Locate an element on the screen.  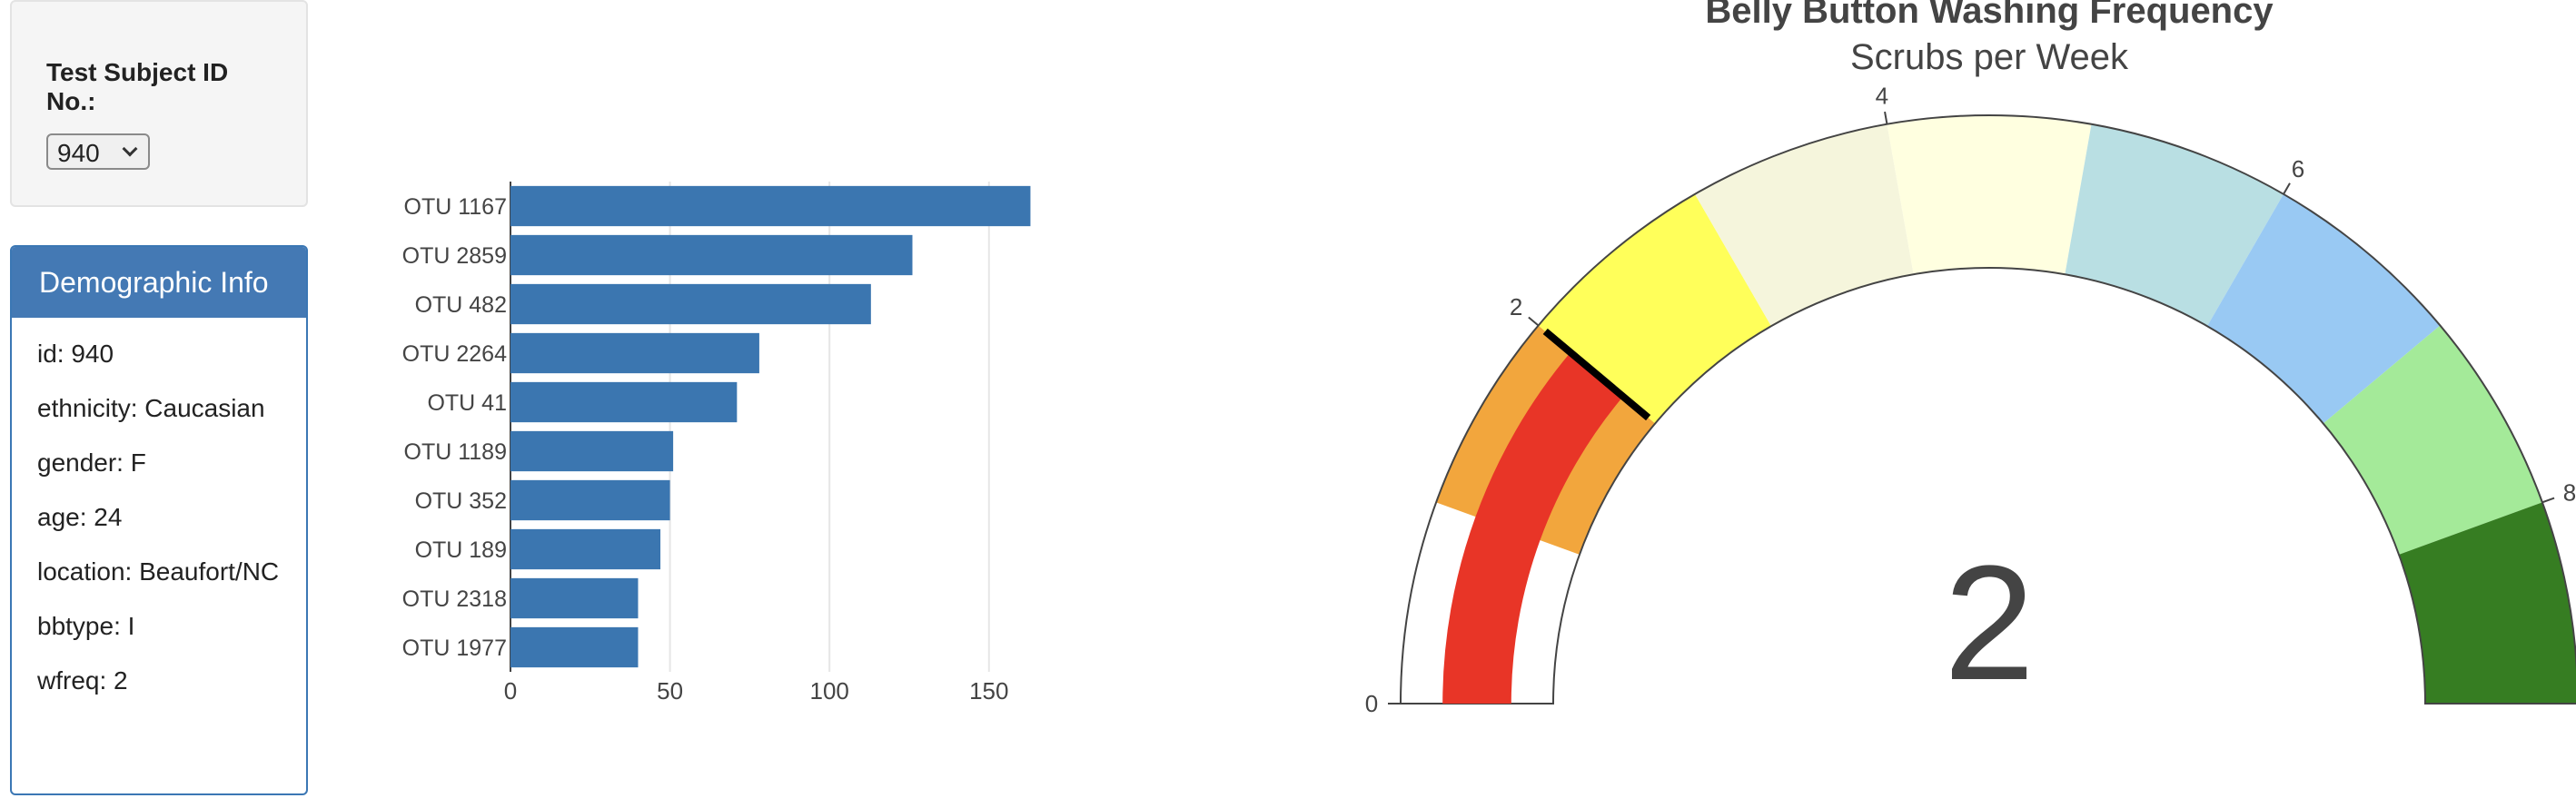
subject-select-panel: Test Subject ID No.: 940 is located at coordinates (159, 104).